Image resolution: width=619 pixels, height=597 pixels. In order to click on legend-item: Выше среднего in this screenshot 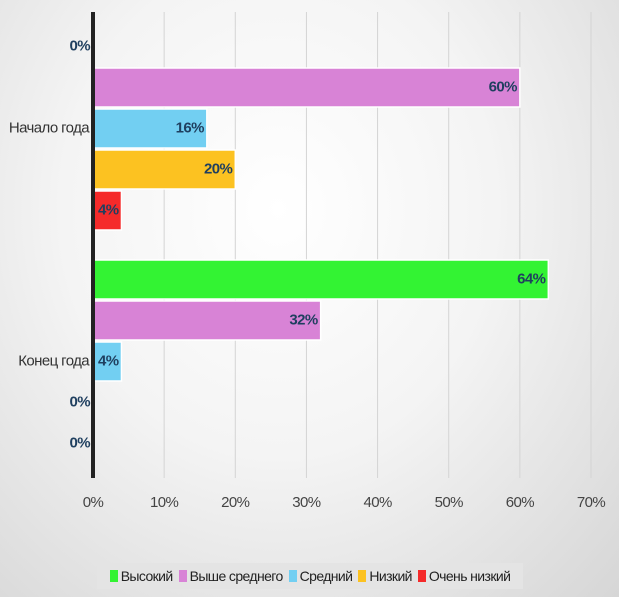, I will do `click(231, 576)`.